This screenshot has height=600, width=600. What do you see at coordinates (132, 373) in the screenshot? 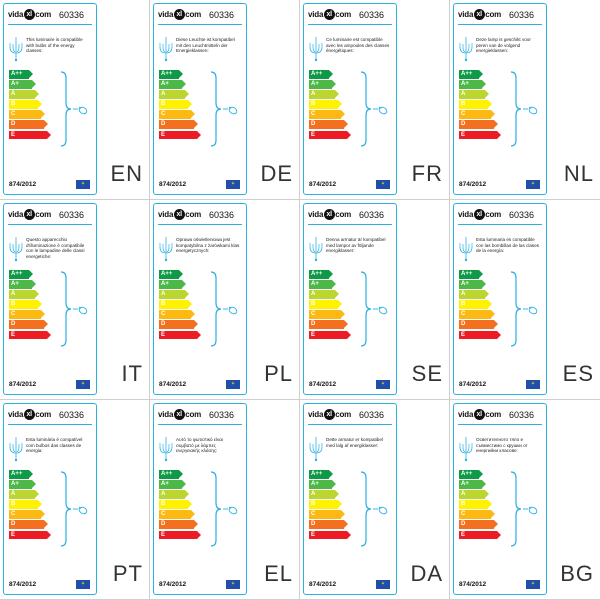
I see `language-code: IT` at bounding box center [132, 373].